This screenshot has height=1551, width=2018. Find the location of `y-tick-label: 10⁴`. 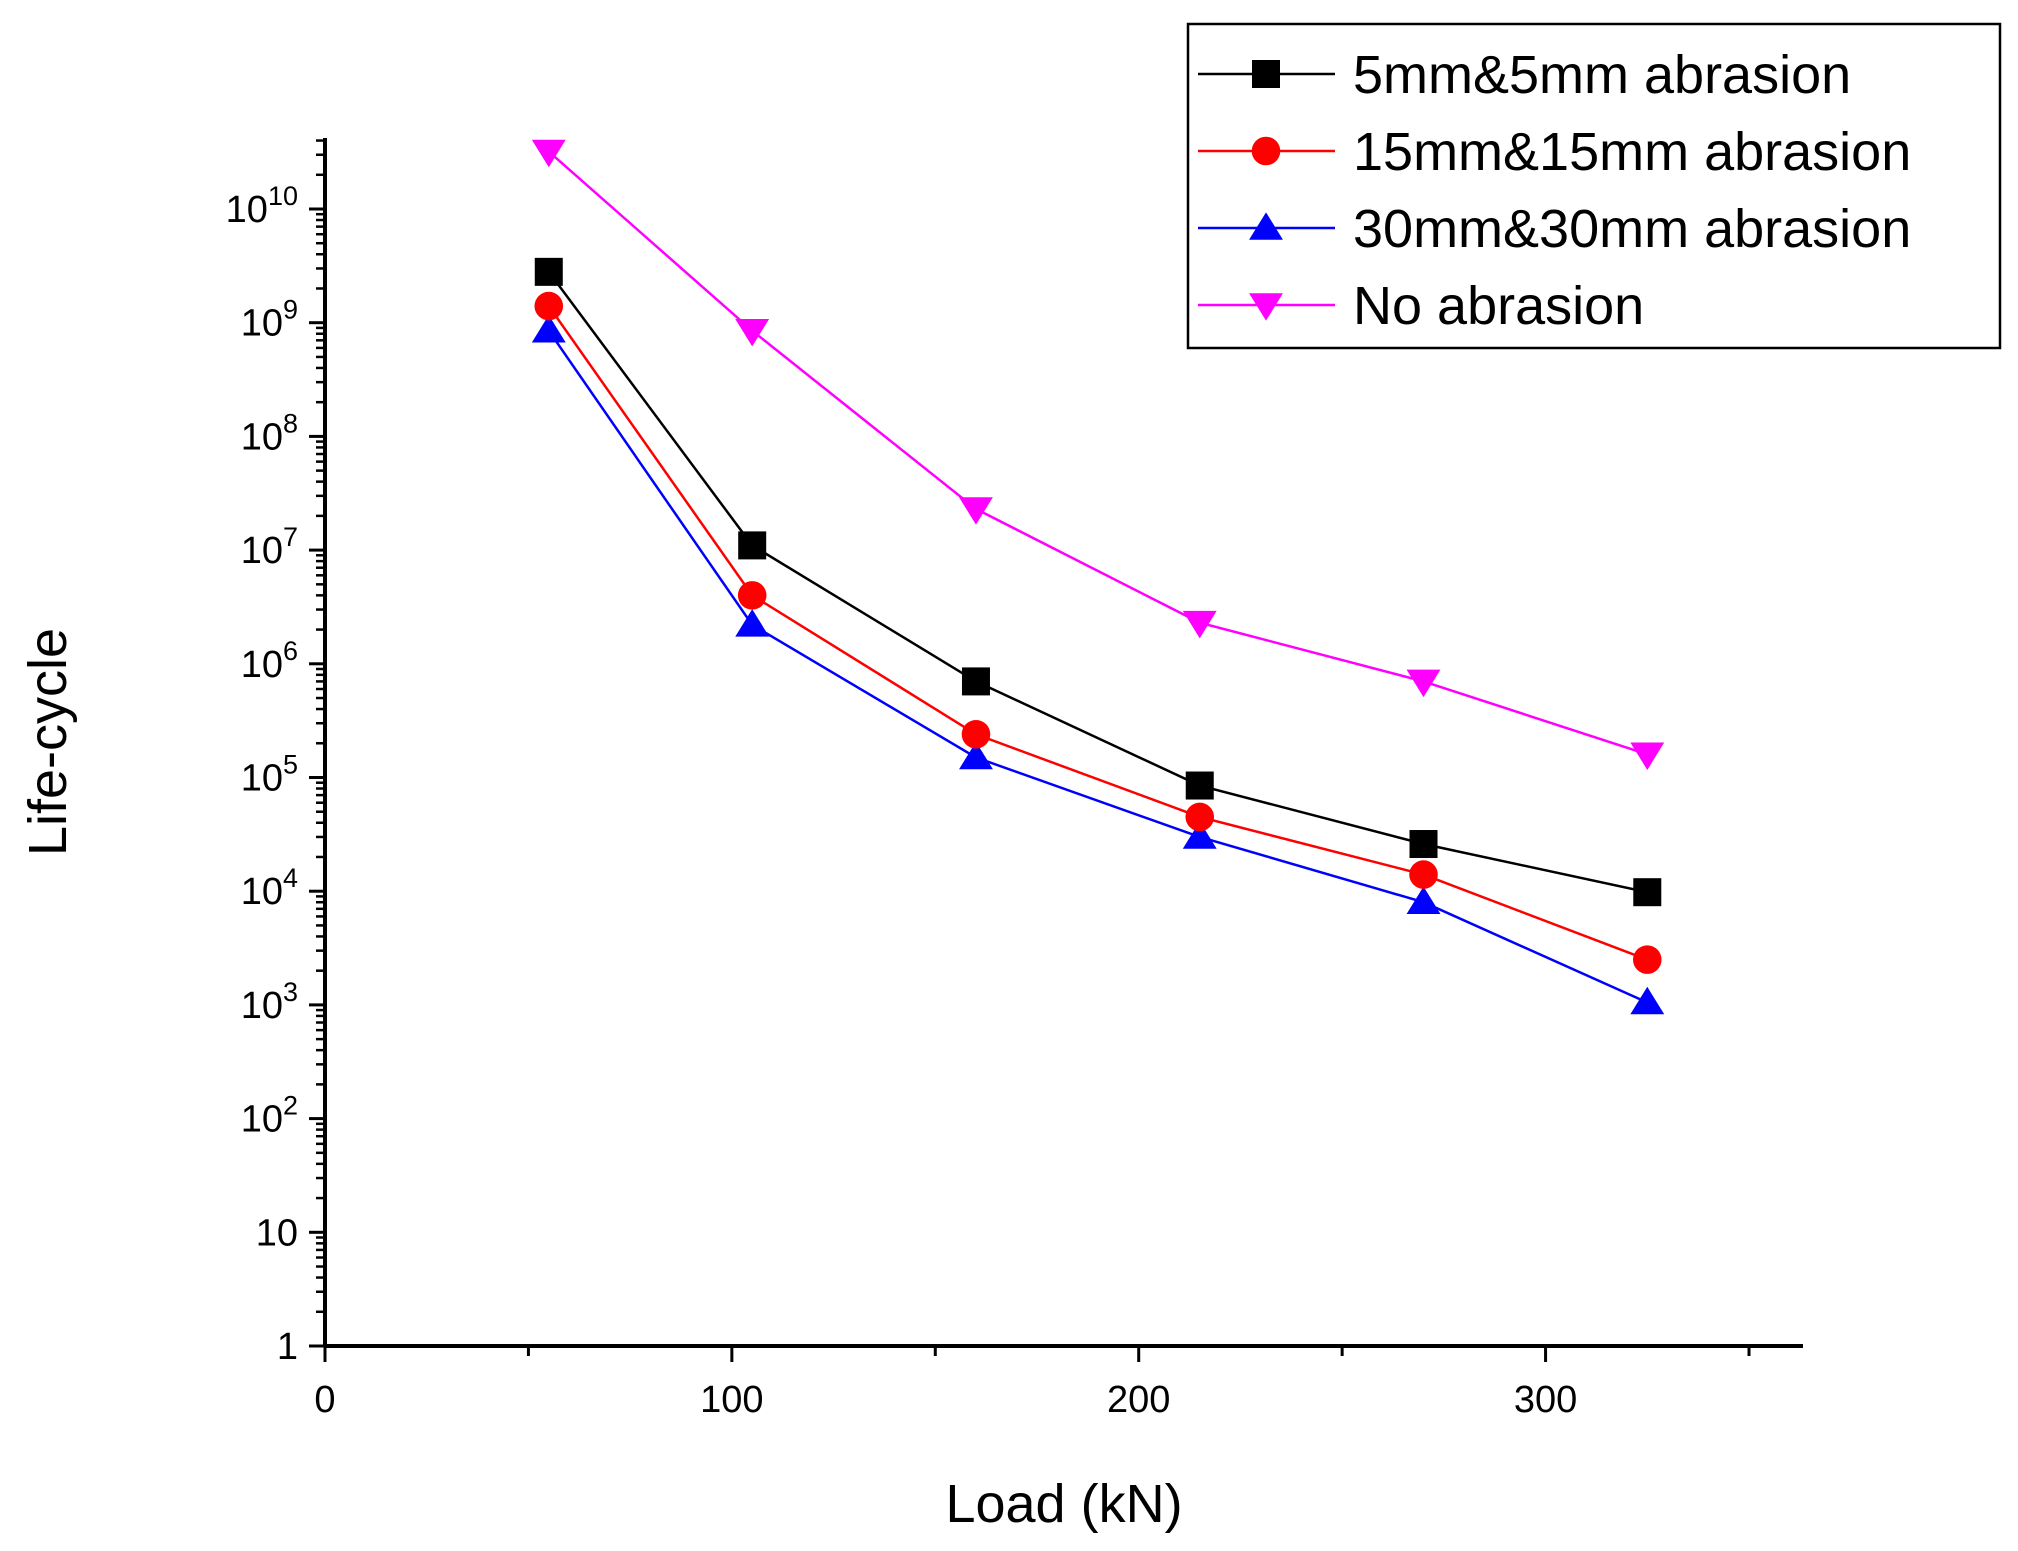

y-tick-label: 10⁴ is located at coordinates (269, 888).